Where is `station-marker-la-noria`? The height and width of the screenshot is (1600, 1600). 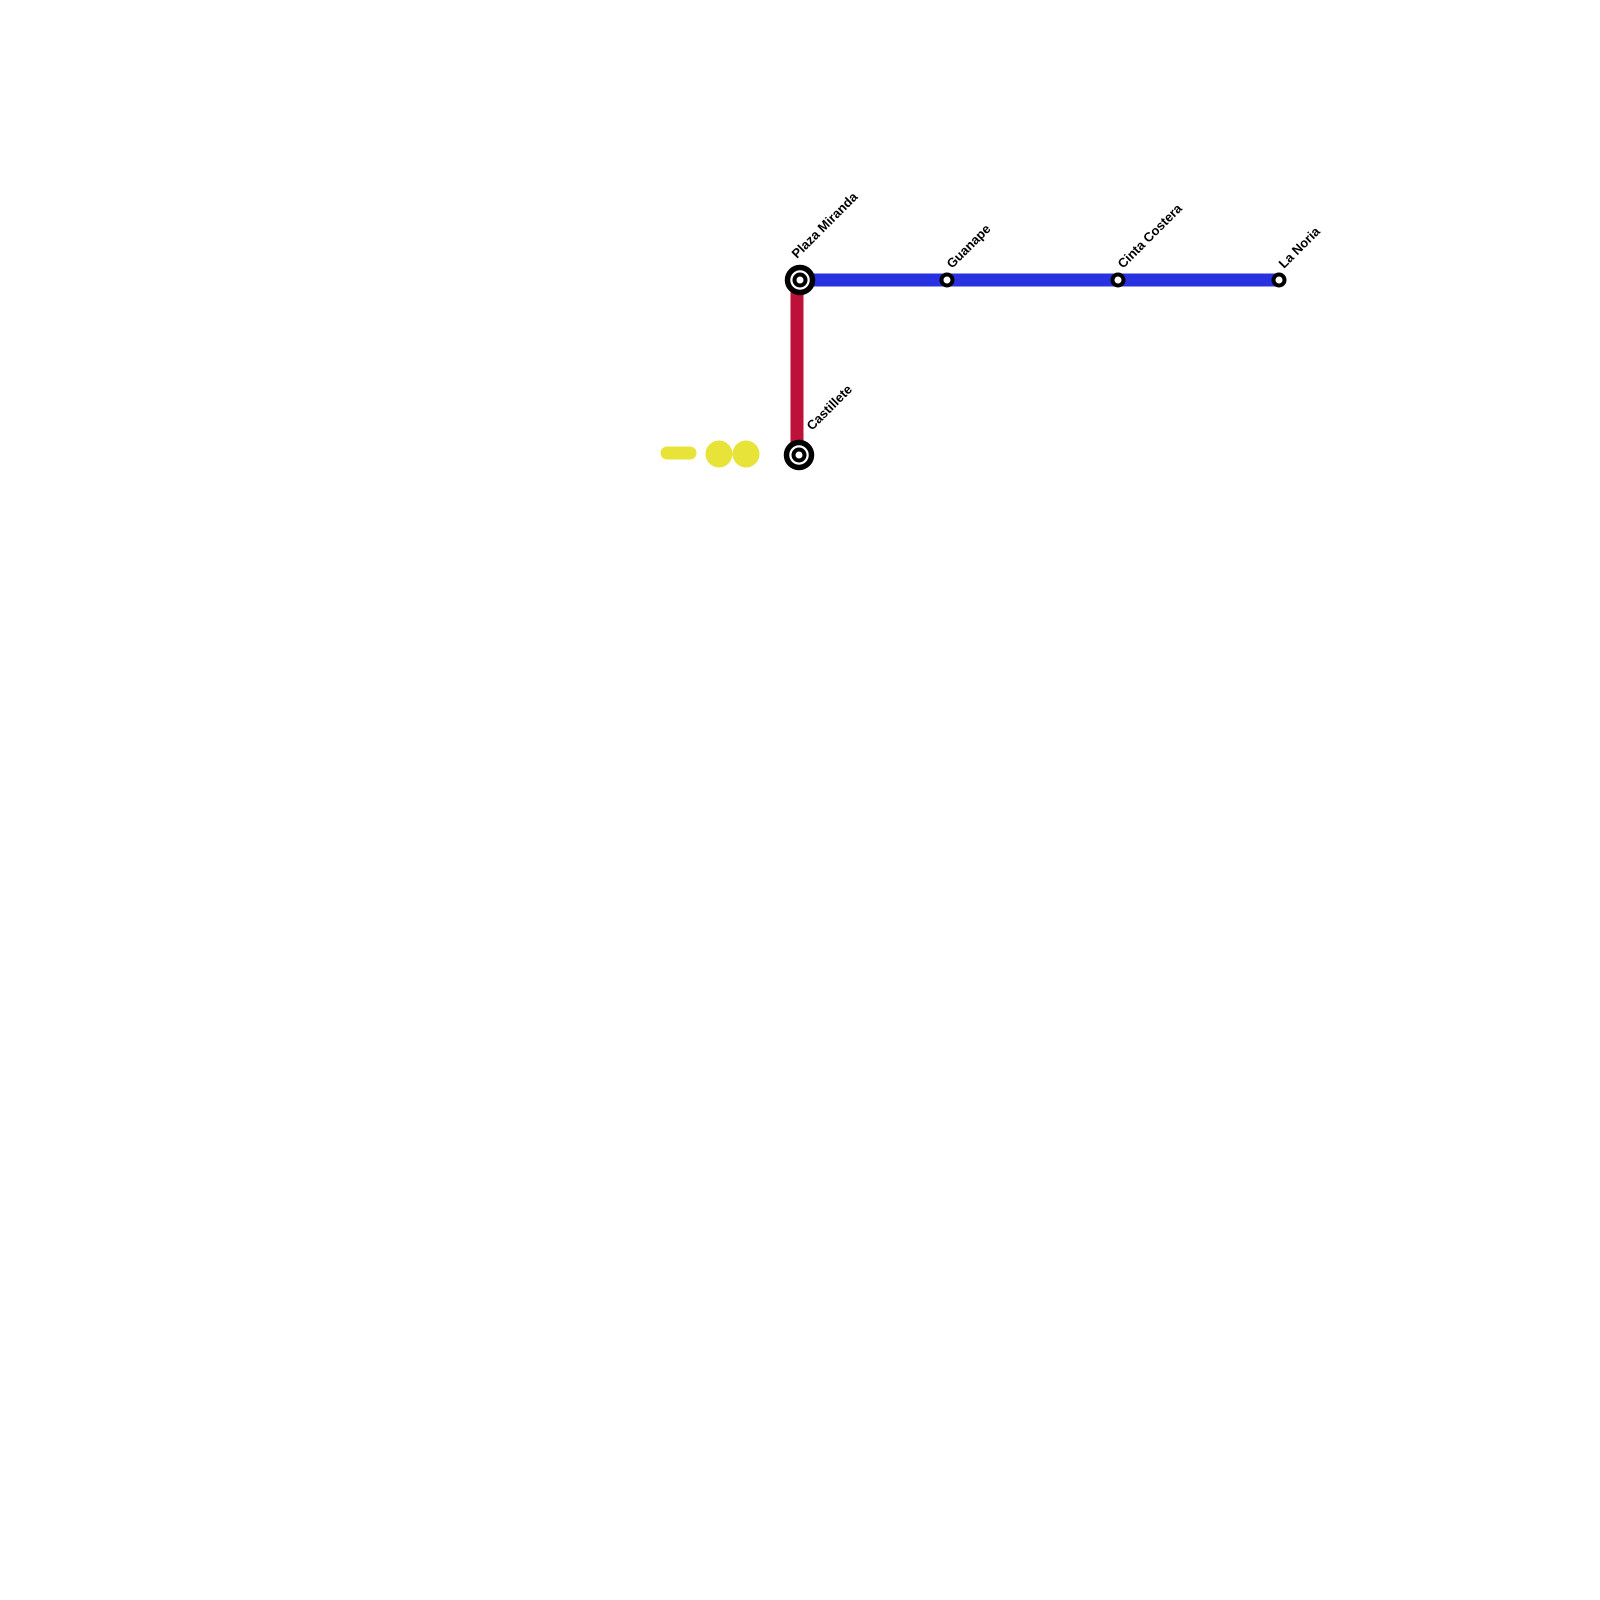 station-marker-la-noria is located at coordinates (1279, 280).